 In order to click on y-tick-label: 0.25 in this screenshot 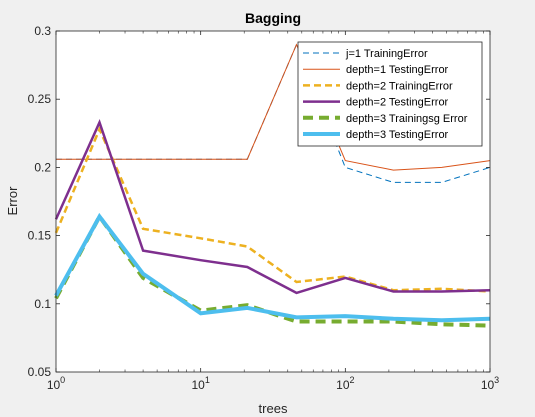, I will do `click(40, 99)`.